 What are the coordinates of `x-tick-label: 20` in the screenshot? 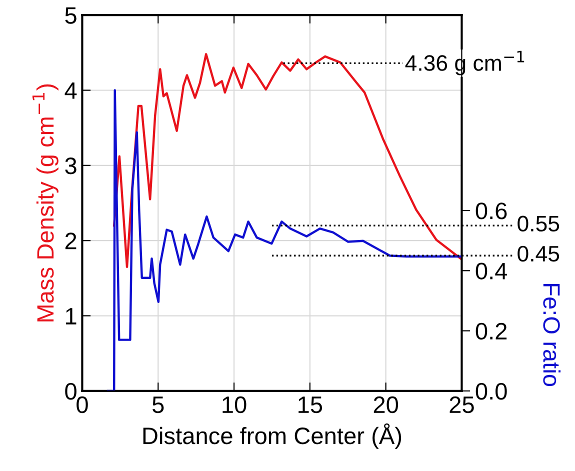 It's located at (386, 405).